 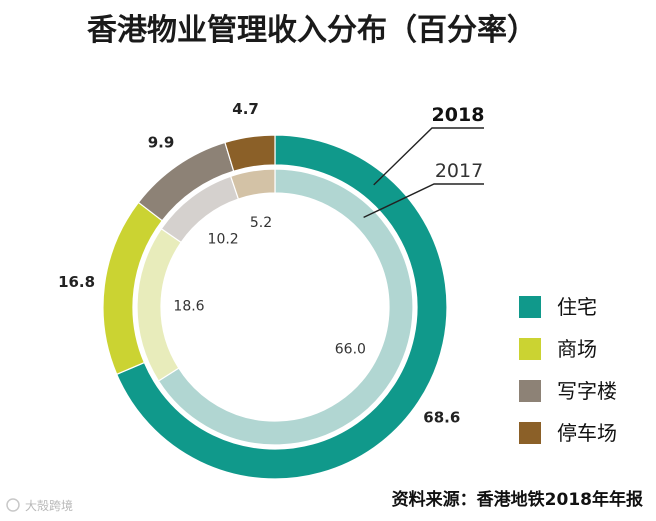 What do you see at coordinates (13, 505) in the screenshot?
I see `watermark-logo-icon` at bounding box center [13, 505].